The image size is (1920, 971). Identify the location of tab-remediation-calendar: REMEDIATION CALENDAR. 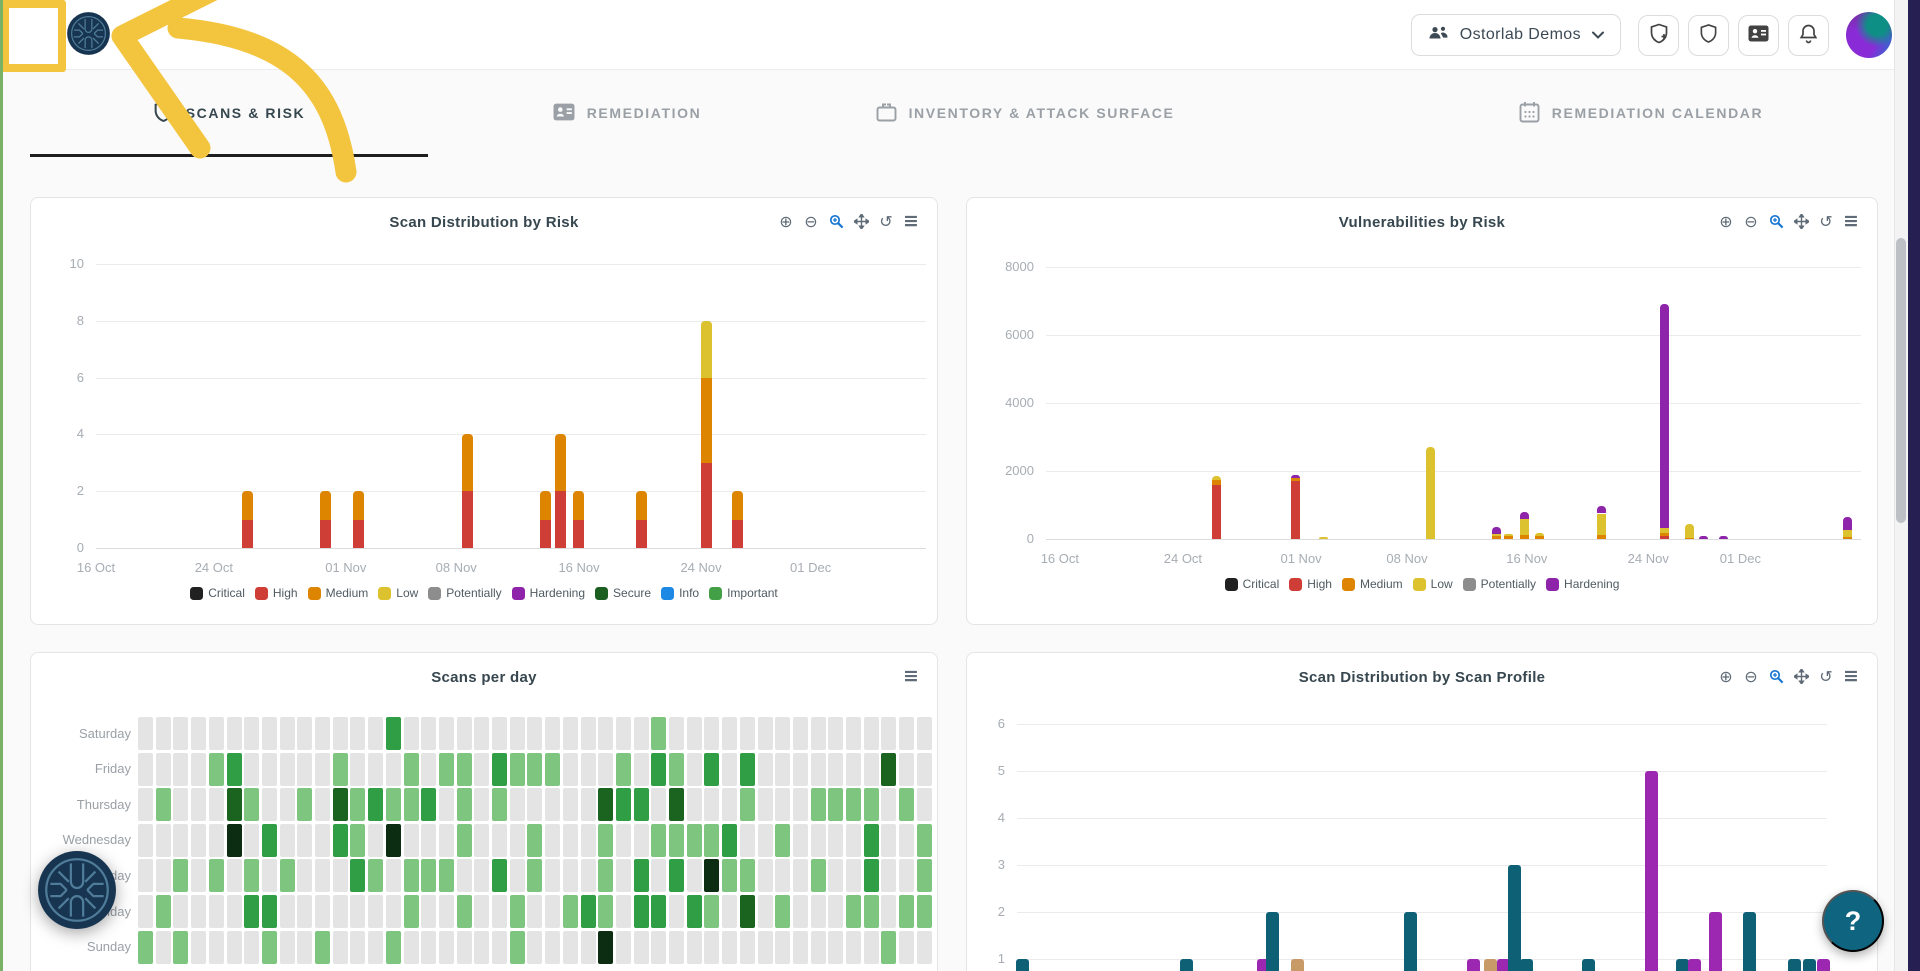
(1551, 113).